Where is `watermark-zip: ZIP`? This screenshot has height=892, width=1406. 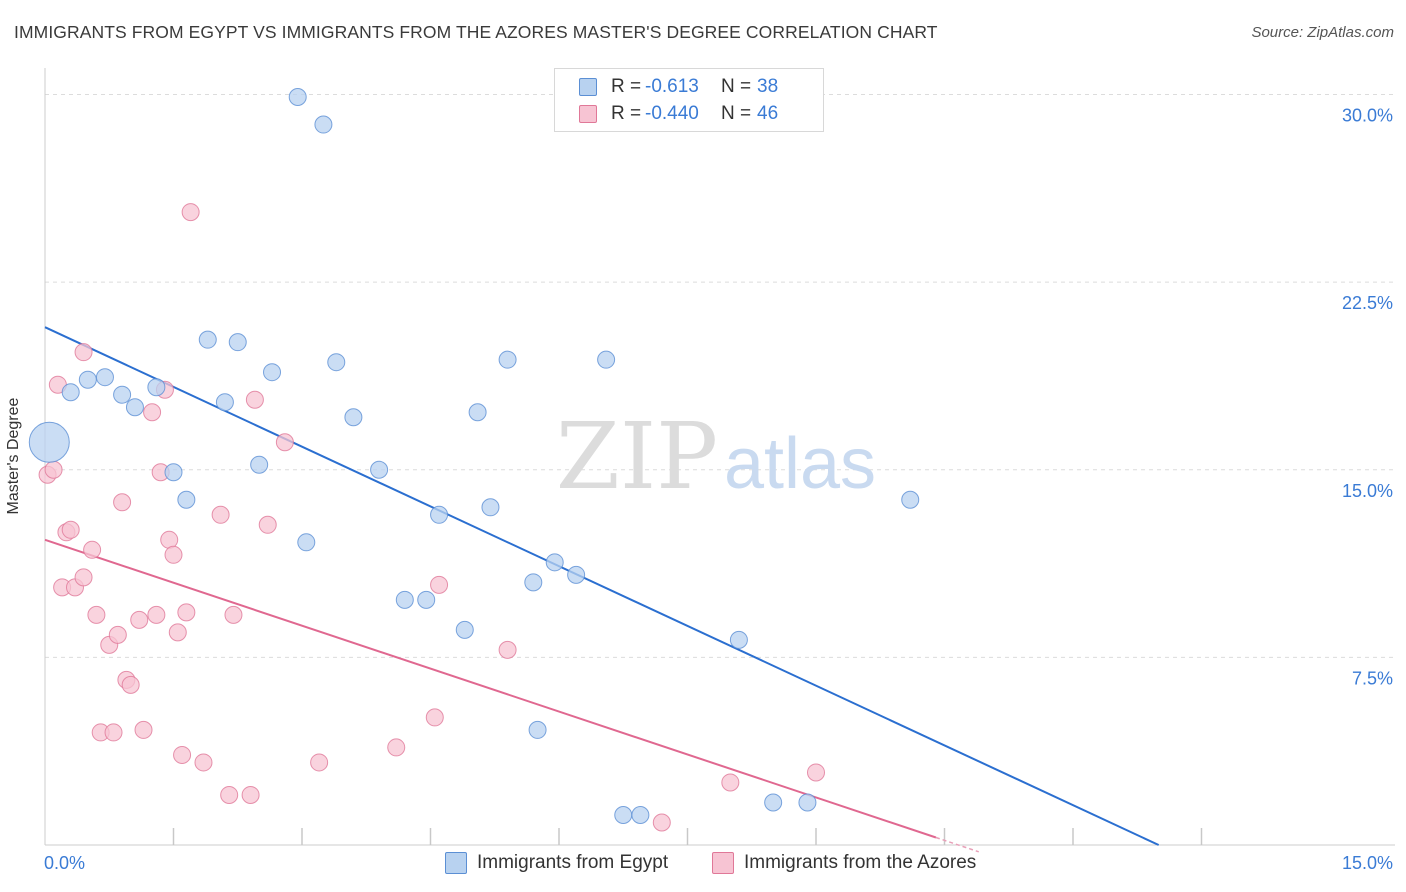 watermark-zip: ZIP is located at coordinates (637, 456).